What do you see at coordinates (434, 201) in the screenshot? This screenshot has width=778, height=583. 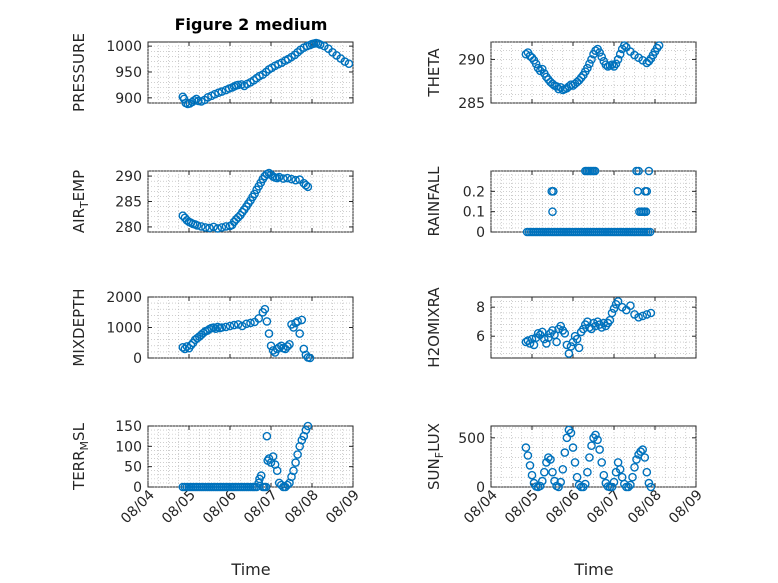 I see `y-axis-label: RAINFALL` at bounding box center [434, 201].